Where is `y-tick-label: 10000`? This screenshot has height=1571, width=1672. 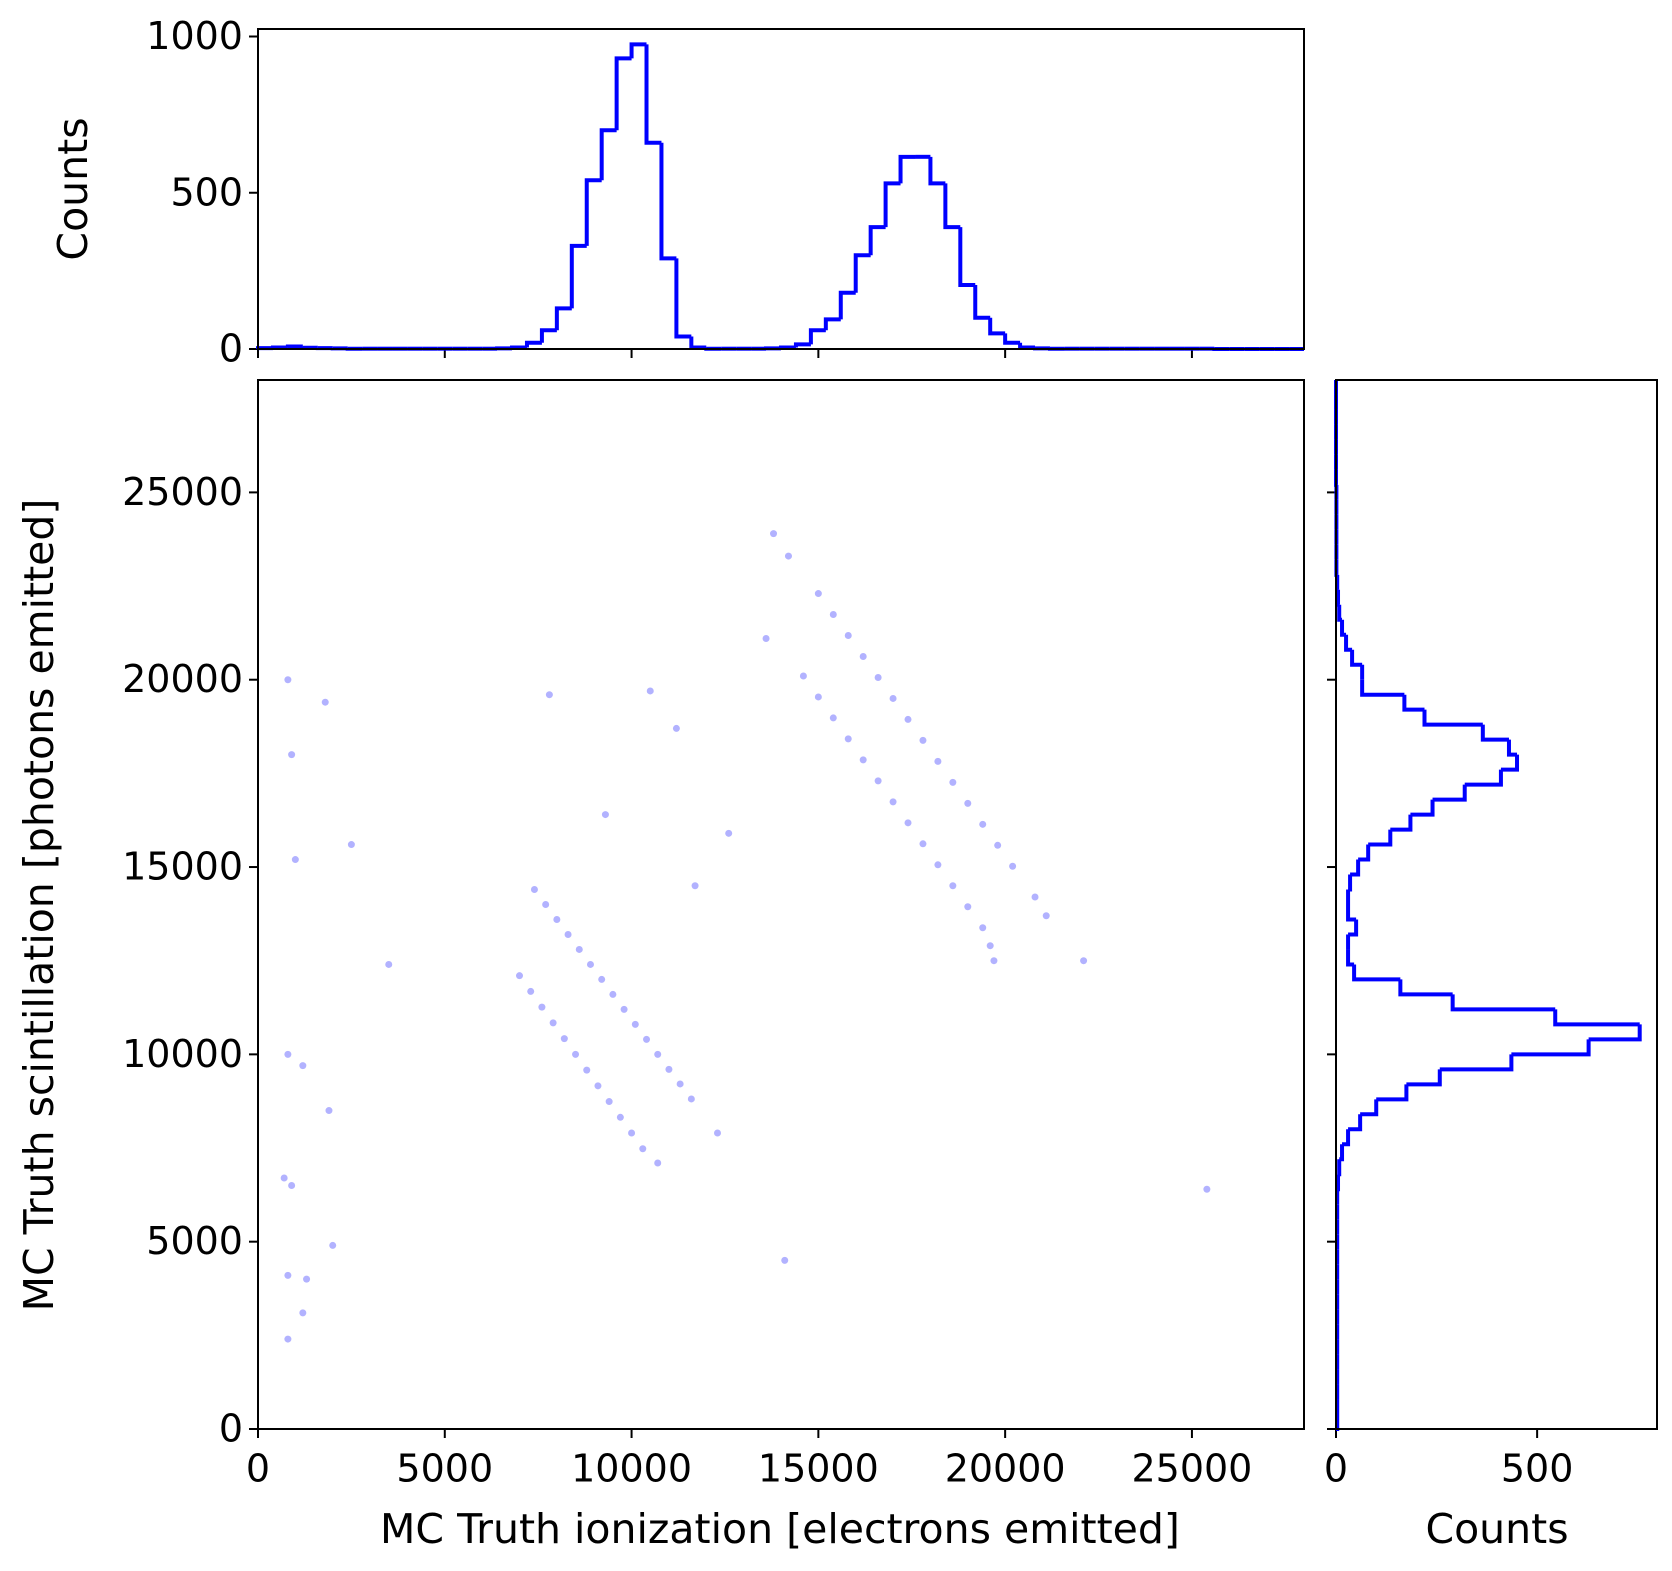
y-tick-label: 10000 is located at coordinates (182, 1054).